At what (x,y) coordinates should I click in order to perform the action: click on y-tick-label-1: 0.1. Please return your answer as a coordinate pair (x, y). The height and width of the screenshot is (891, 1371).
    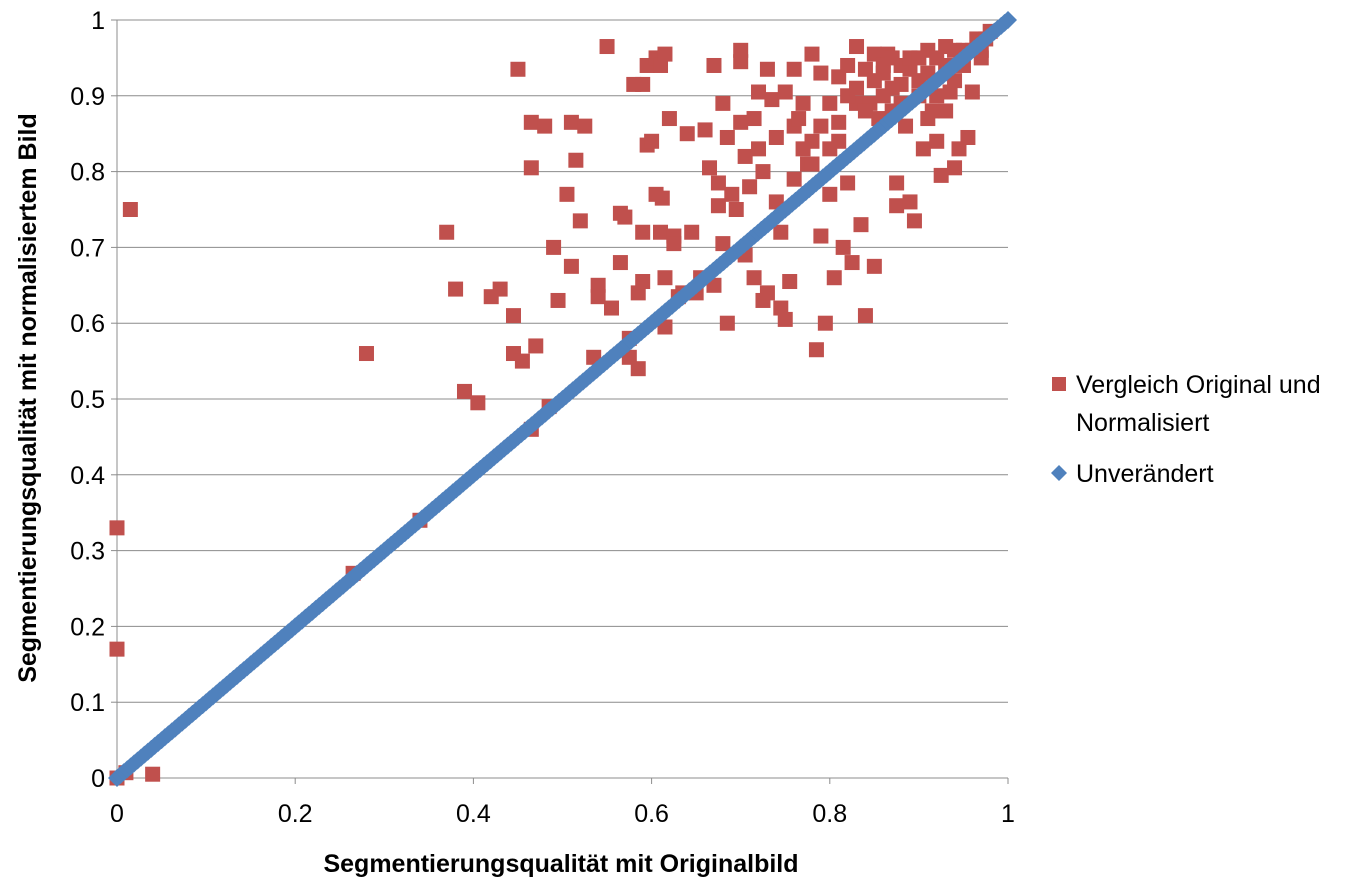
    Looking at the image, I should click on (87, 703).